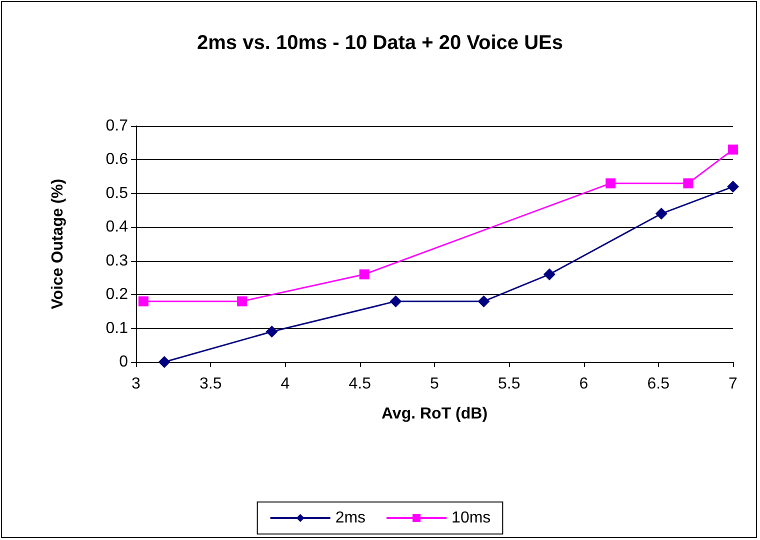 The height and width of the screenshot is (540, 760). Describe the element at coordinates (136, 384) in the screenshot. I see `x-tick-label: 3` at that location.